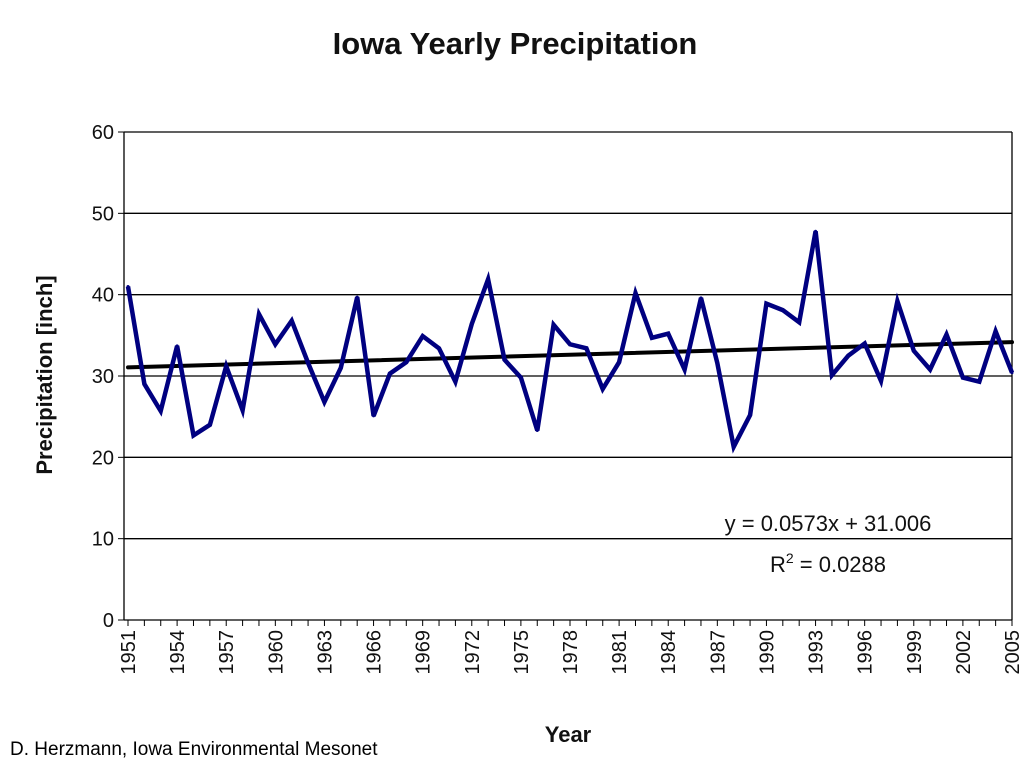 This screenshot has height=768, width=1024. Describe the element at coordinates (325, 652) in the screenshot. I see `x-tick-label: 1963` at that location.